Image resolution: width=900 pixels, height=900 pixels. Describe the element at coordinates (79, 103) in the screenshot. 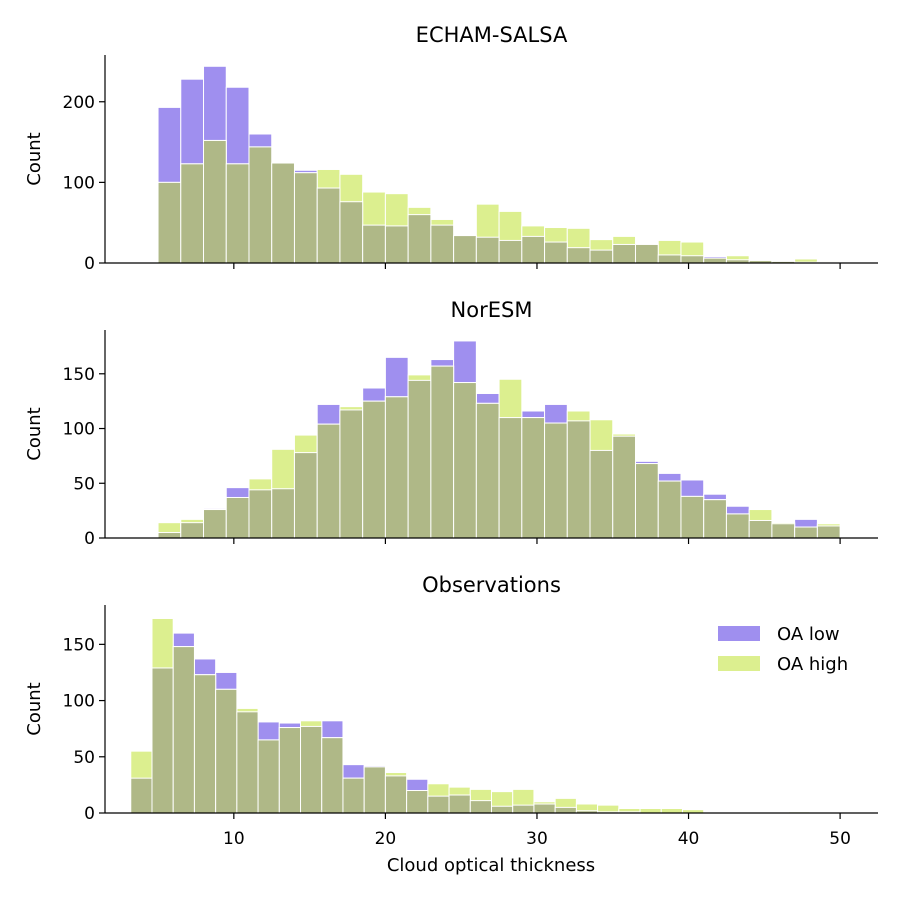

I see `y-tick-label: 200` at that location.